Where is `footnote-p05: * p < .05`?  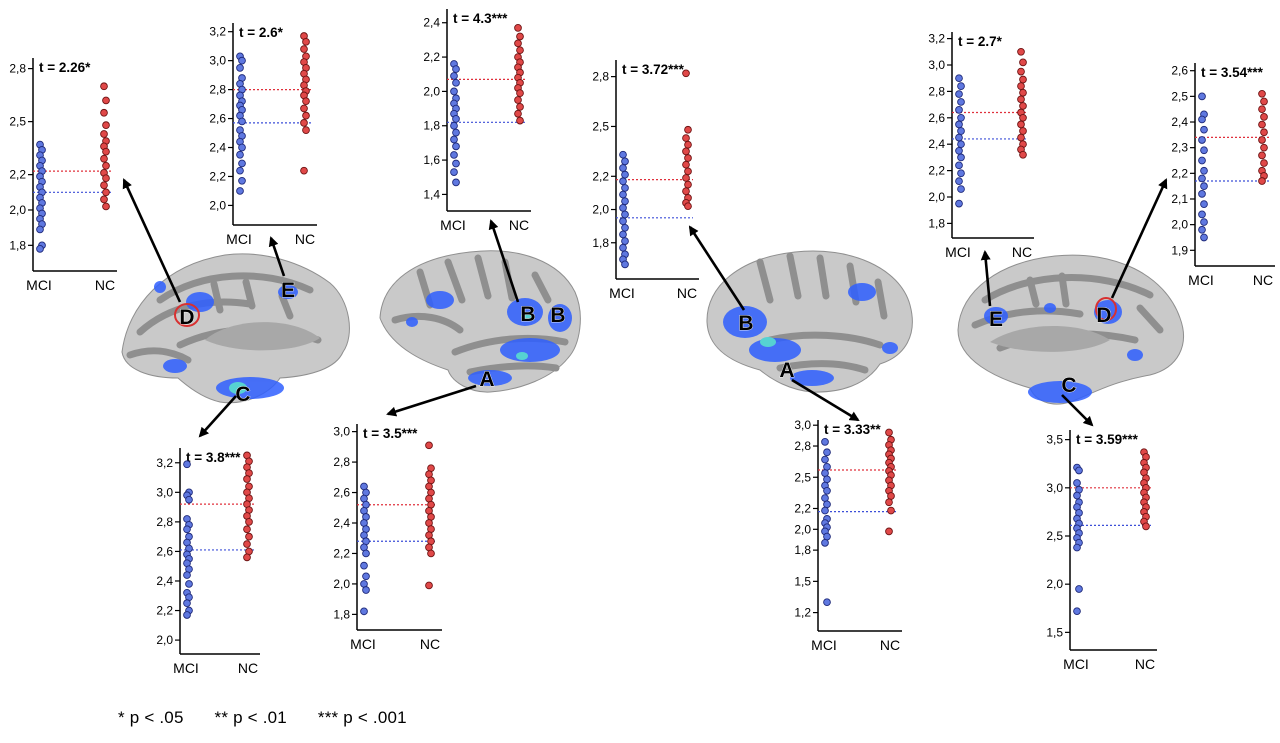 footnote-p05: * p < .05 is located at coordinates (151, 717).